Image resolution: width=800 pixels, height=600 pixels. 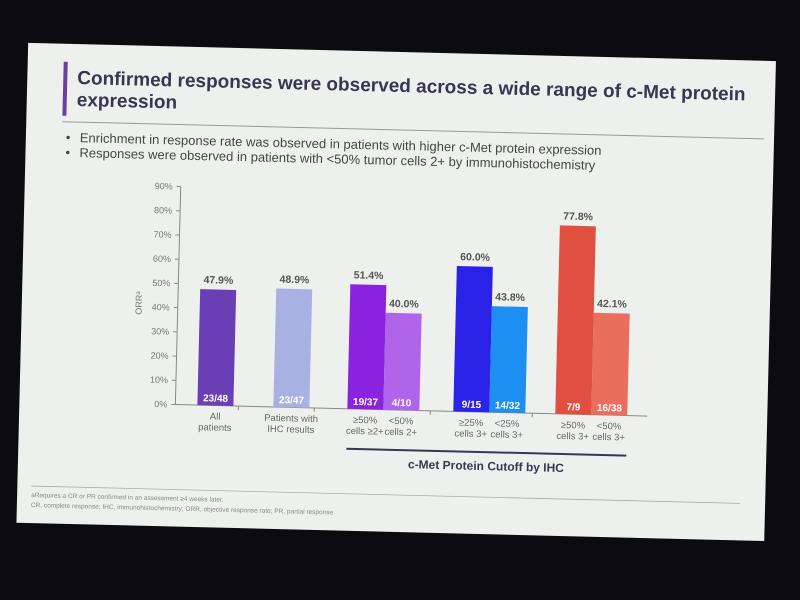 What do you see at coordinates (610, 409) in the screenshot?
I see `bar-n-label: 16/38` at bounding box center [610, 409].